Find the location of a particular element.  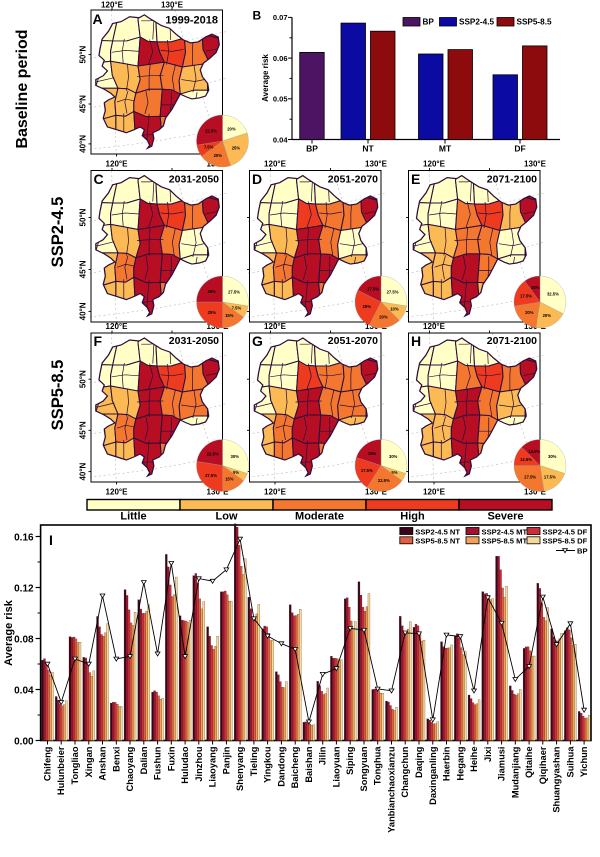

svg-text: Low is located at coordinates (227, 517).